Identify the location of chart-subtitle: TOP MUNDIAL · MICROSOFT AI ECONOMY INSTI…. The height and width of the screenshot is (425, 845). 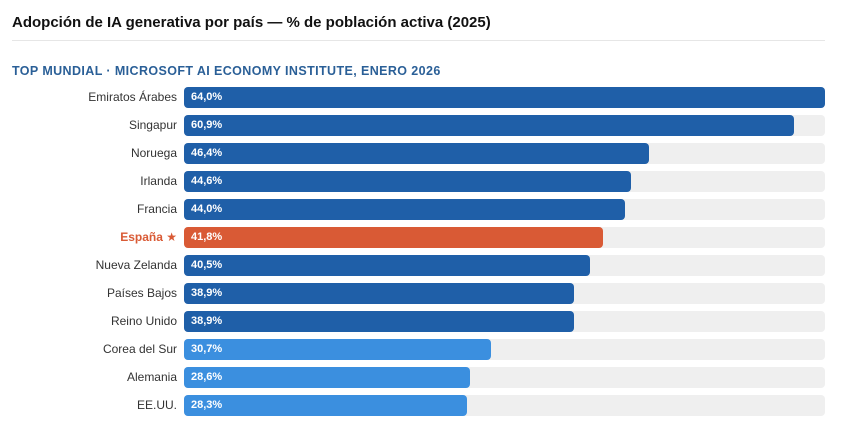
(226, 71).